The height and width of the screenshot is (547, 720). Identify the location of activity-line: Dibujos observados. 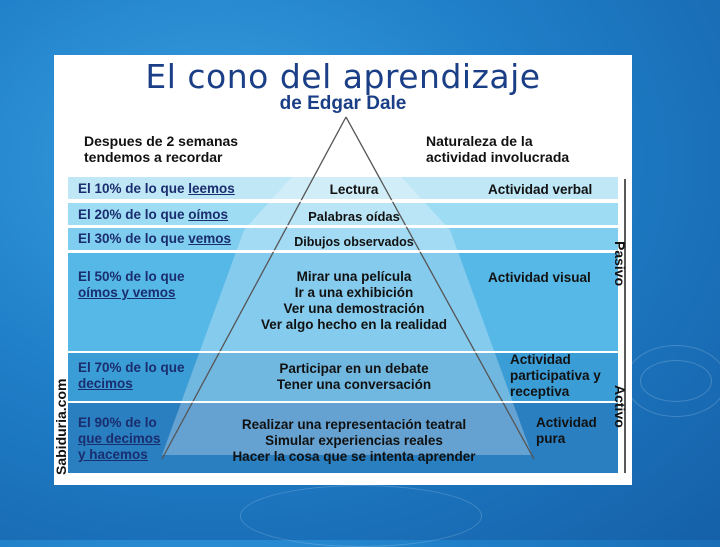
(354, 242).